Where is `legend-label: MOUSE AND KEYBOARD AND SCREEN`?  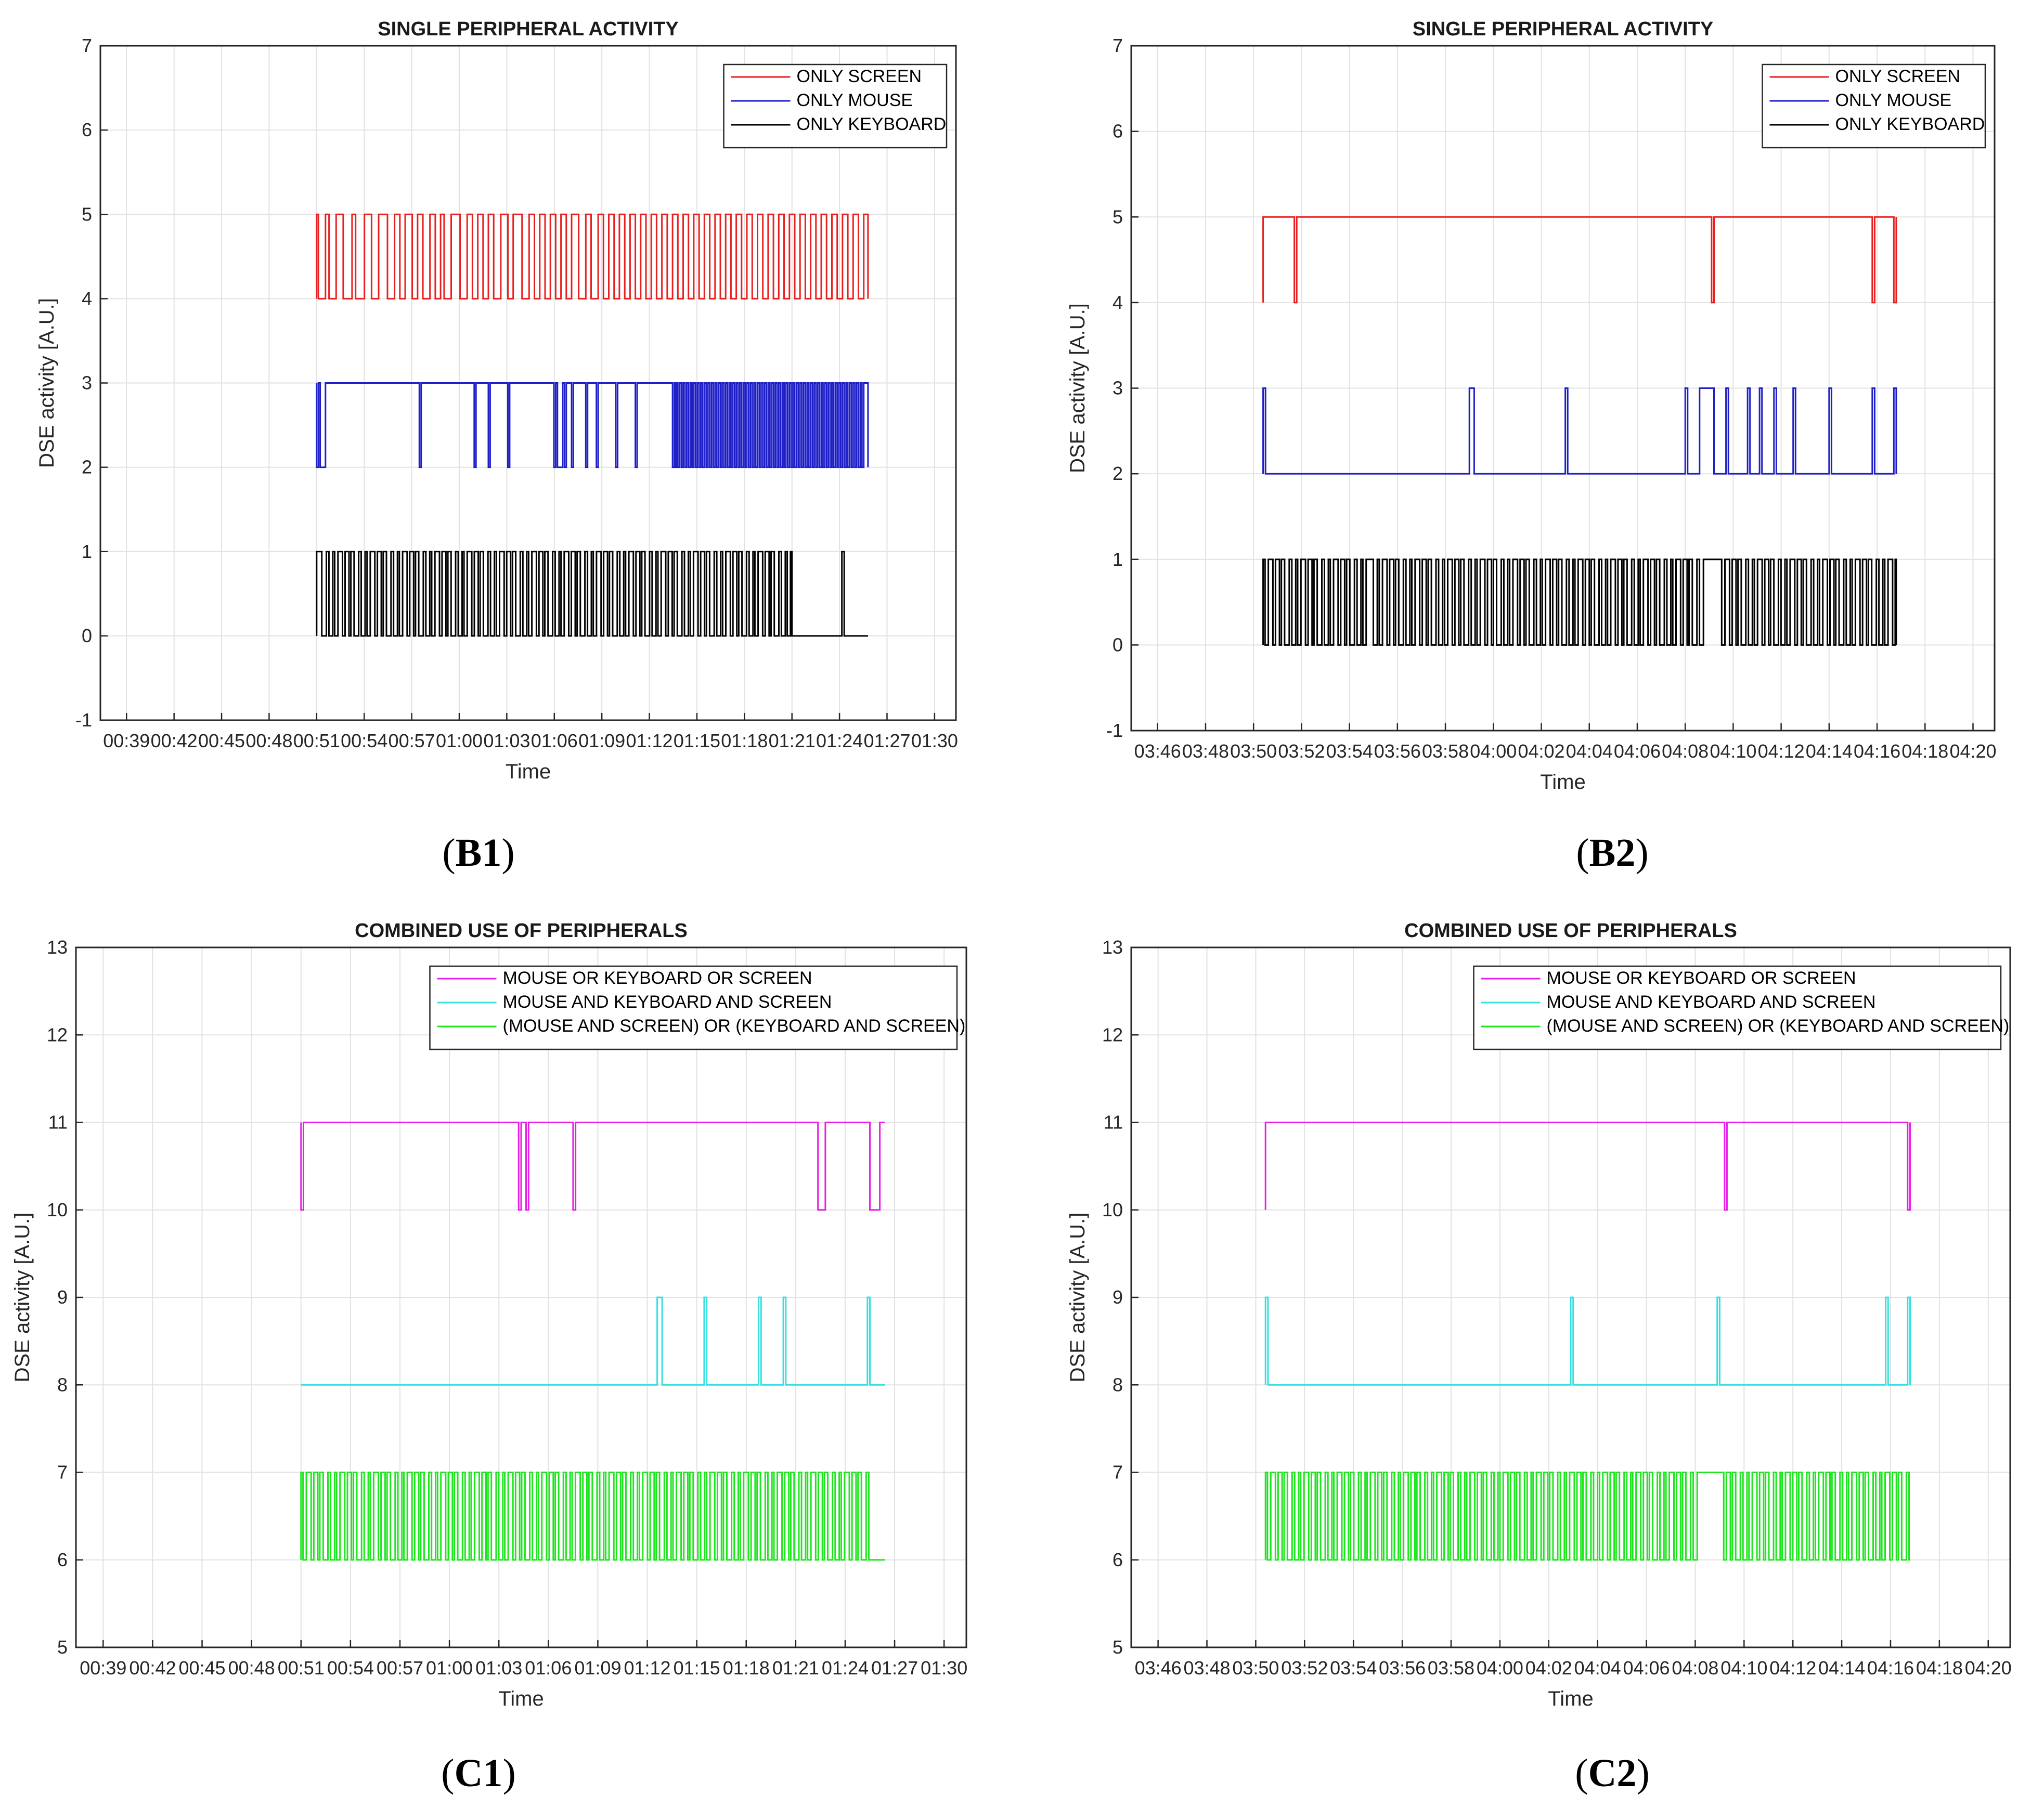 legend-label: MOUSE AND KEYBOARD AND SCREEN is located at coordinates (1711, 1002).